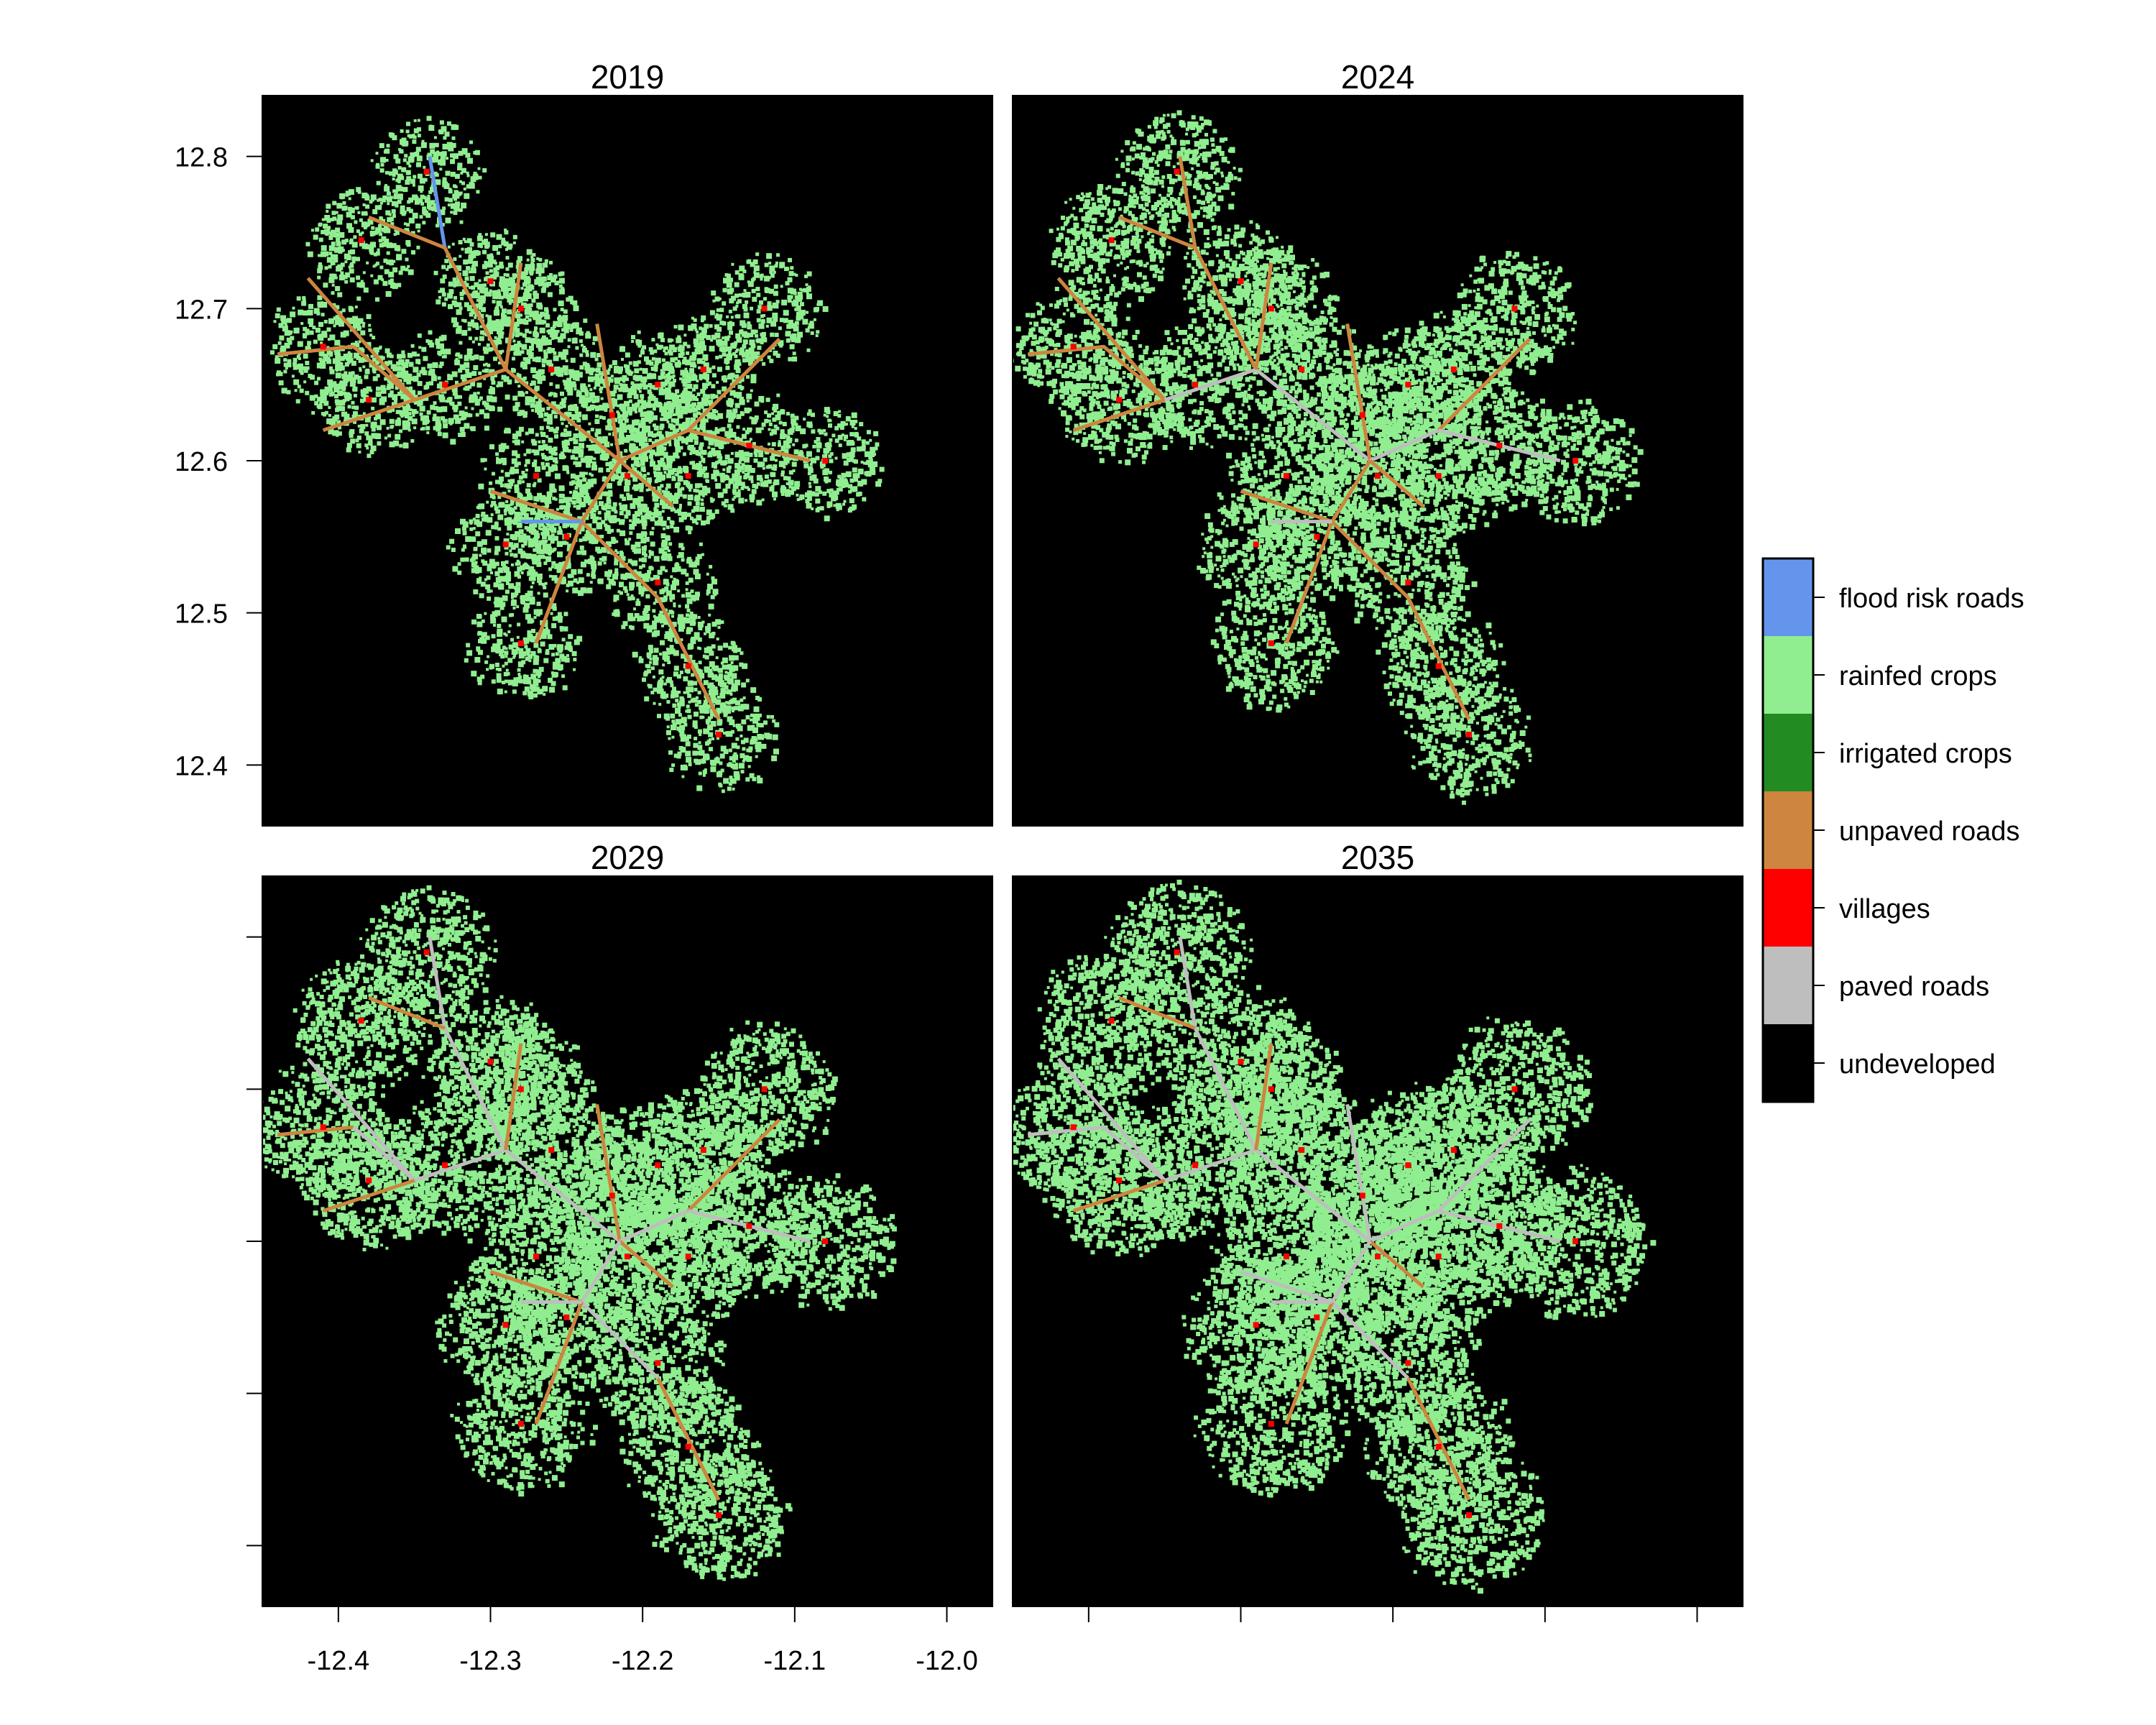  I want to click on y-tick-label: 12.5, so click(201, 614).